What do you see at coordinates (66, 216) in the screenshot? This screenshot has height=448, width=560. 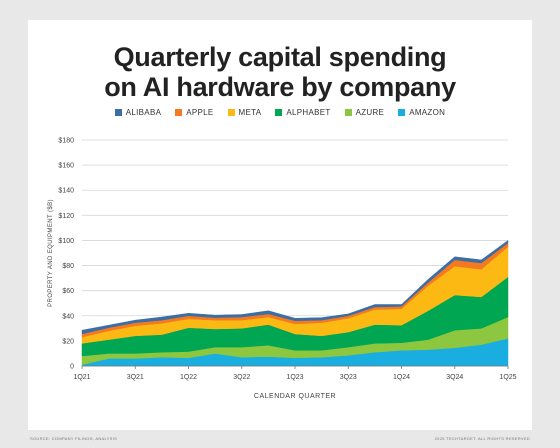 I see `y-tick-label: $120` at bounding box center [66, 216].